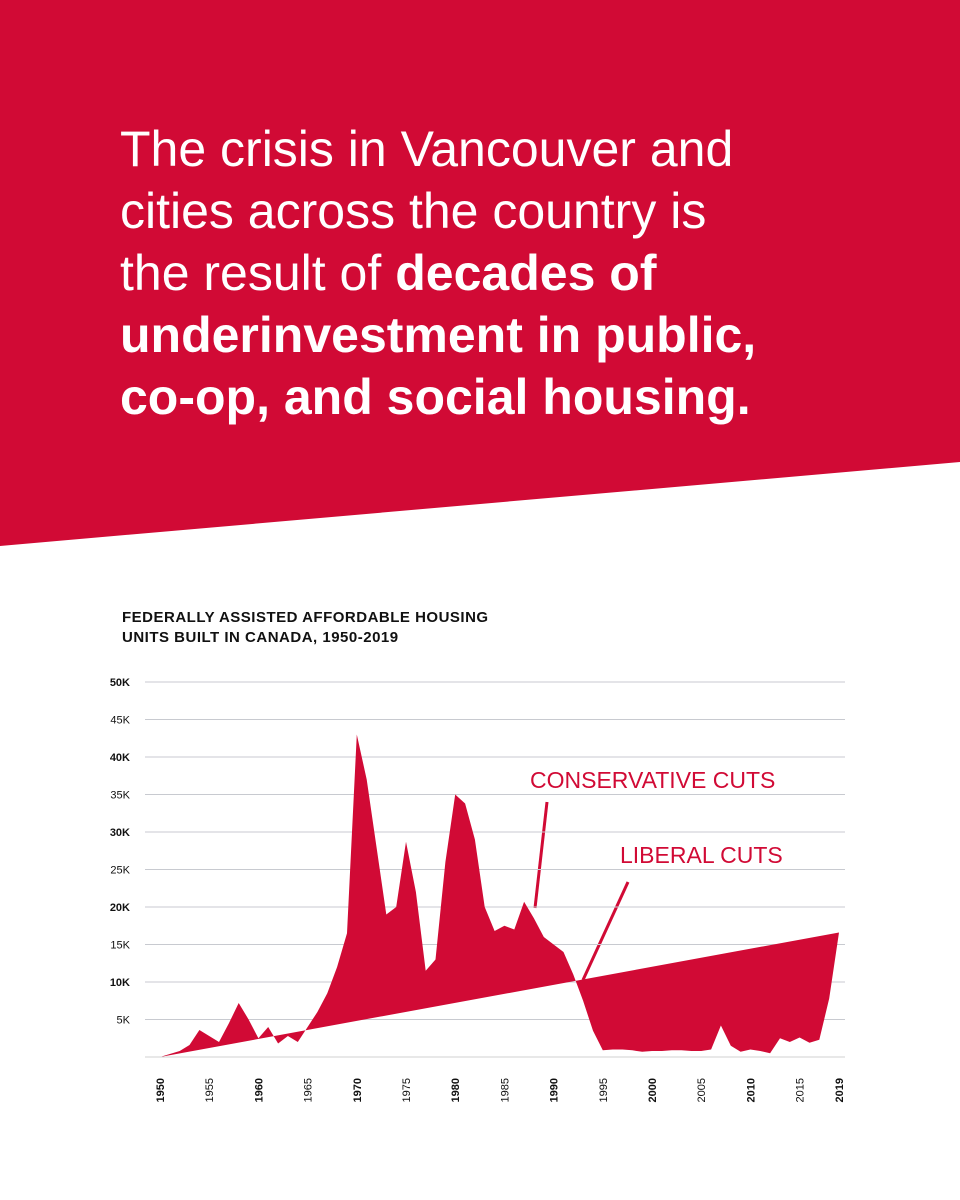 The width and height of the screenshot is (960, 1200). Describe the element at coordinates (124, 1021) in the screenshot. I see `y-tick-label: 5K` at that location.